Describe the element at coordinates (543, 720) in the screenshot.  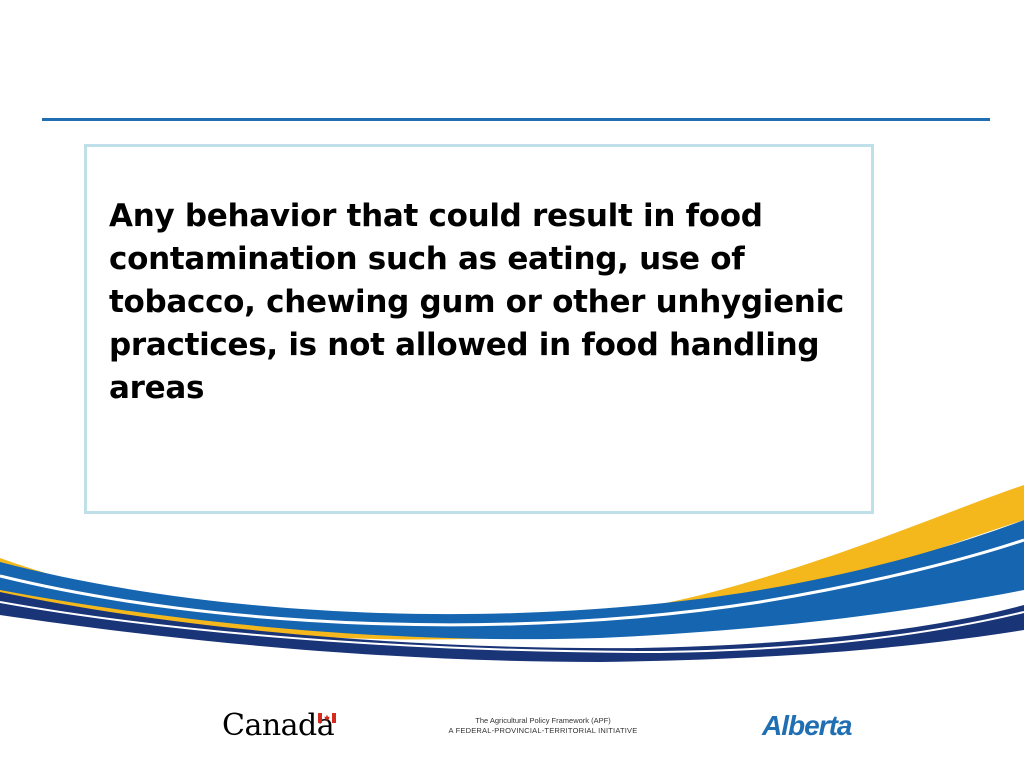
I see `apf-line-1: The Agricultural Policy Framework (APF)` at that location.